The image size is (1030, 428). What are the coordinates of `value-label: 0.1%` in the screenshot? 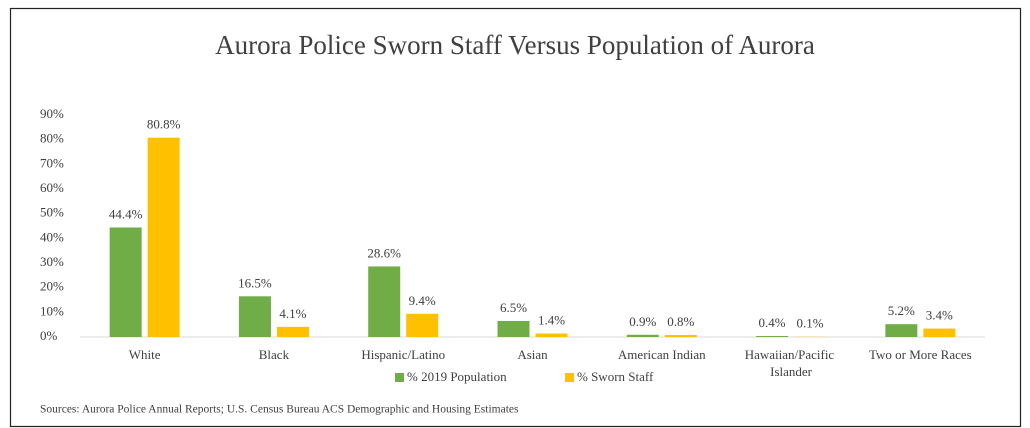 It's located at (810, 323).